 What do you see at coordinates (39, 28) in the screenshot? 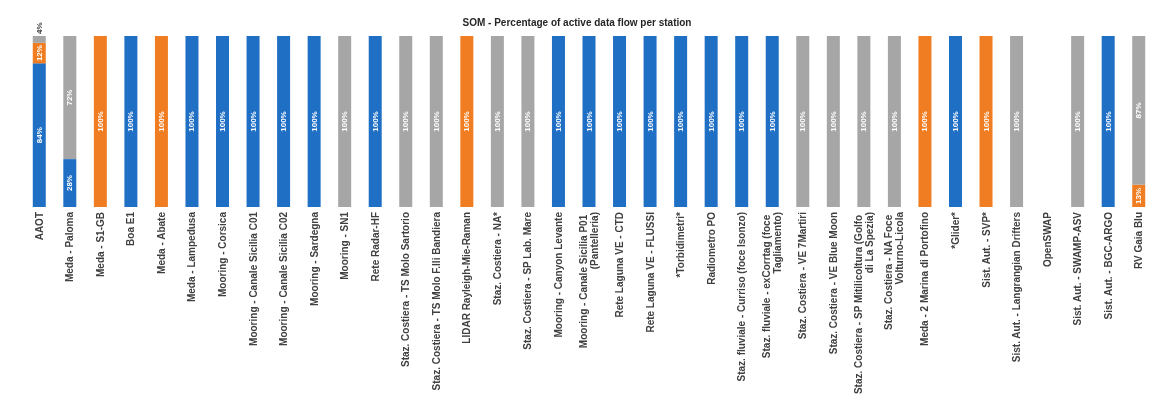
I see `data-label: 4%` at bounding box center [39, 28].